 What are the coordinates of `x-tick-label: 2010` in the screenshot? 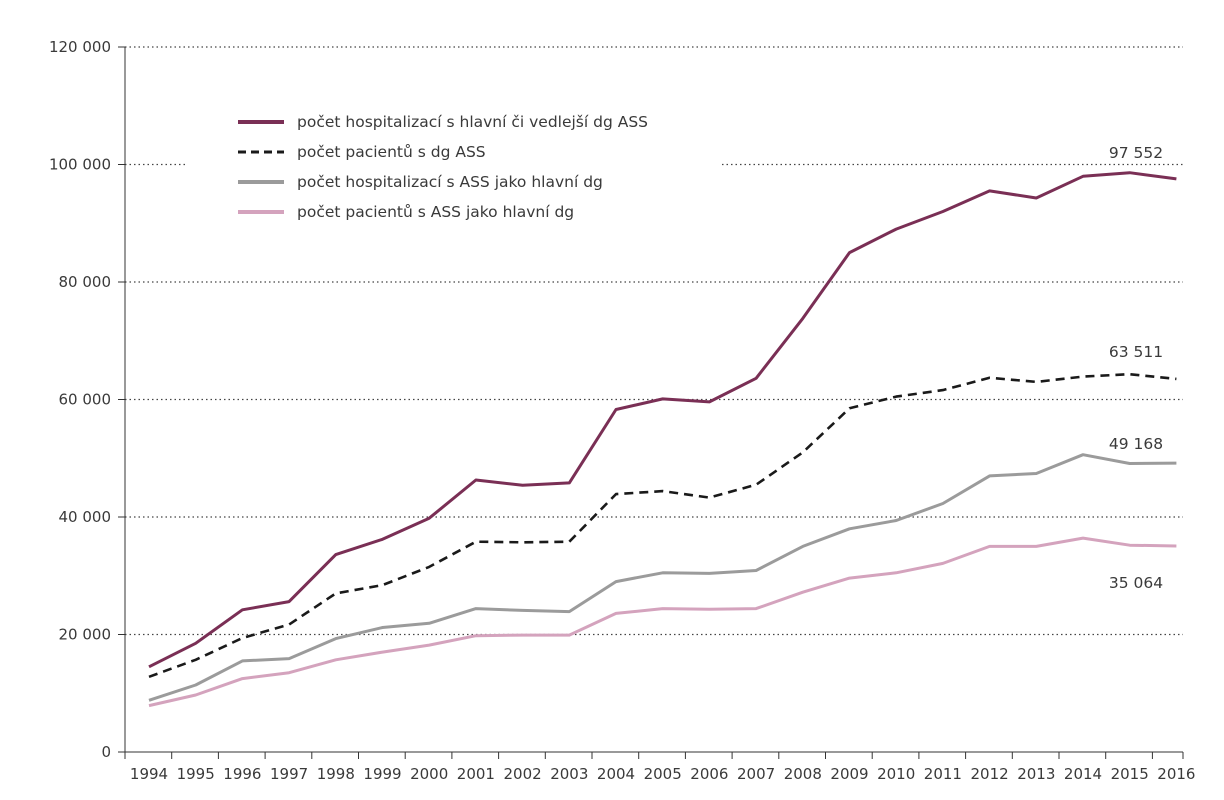 It's located at (896, 774).